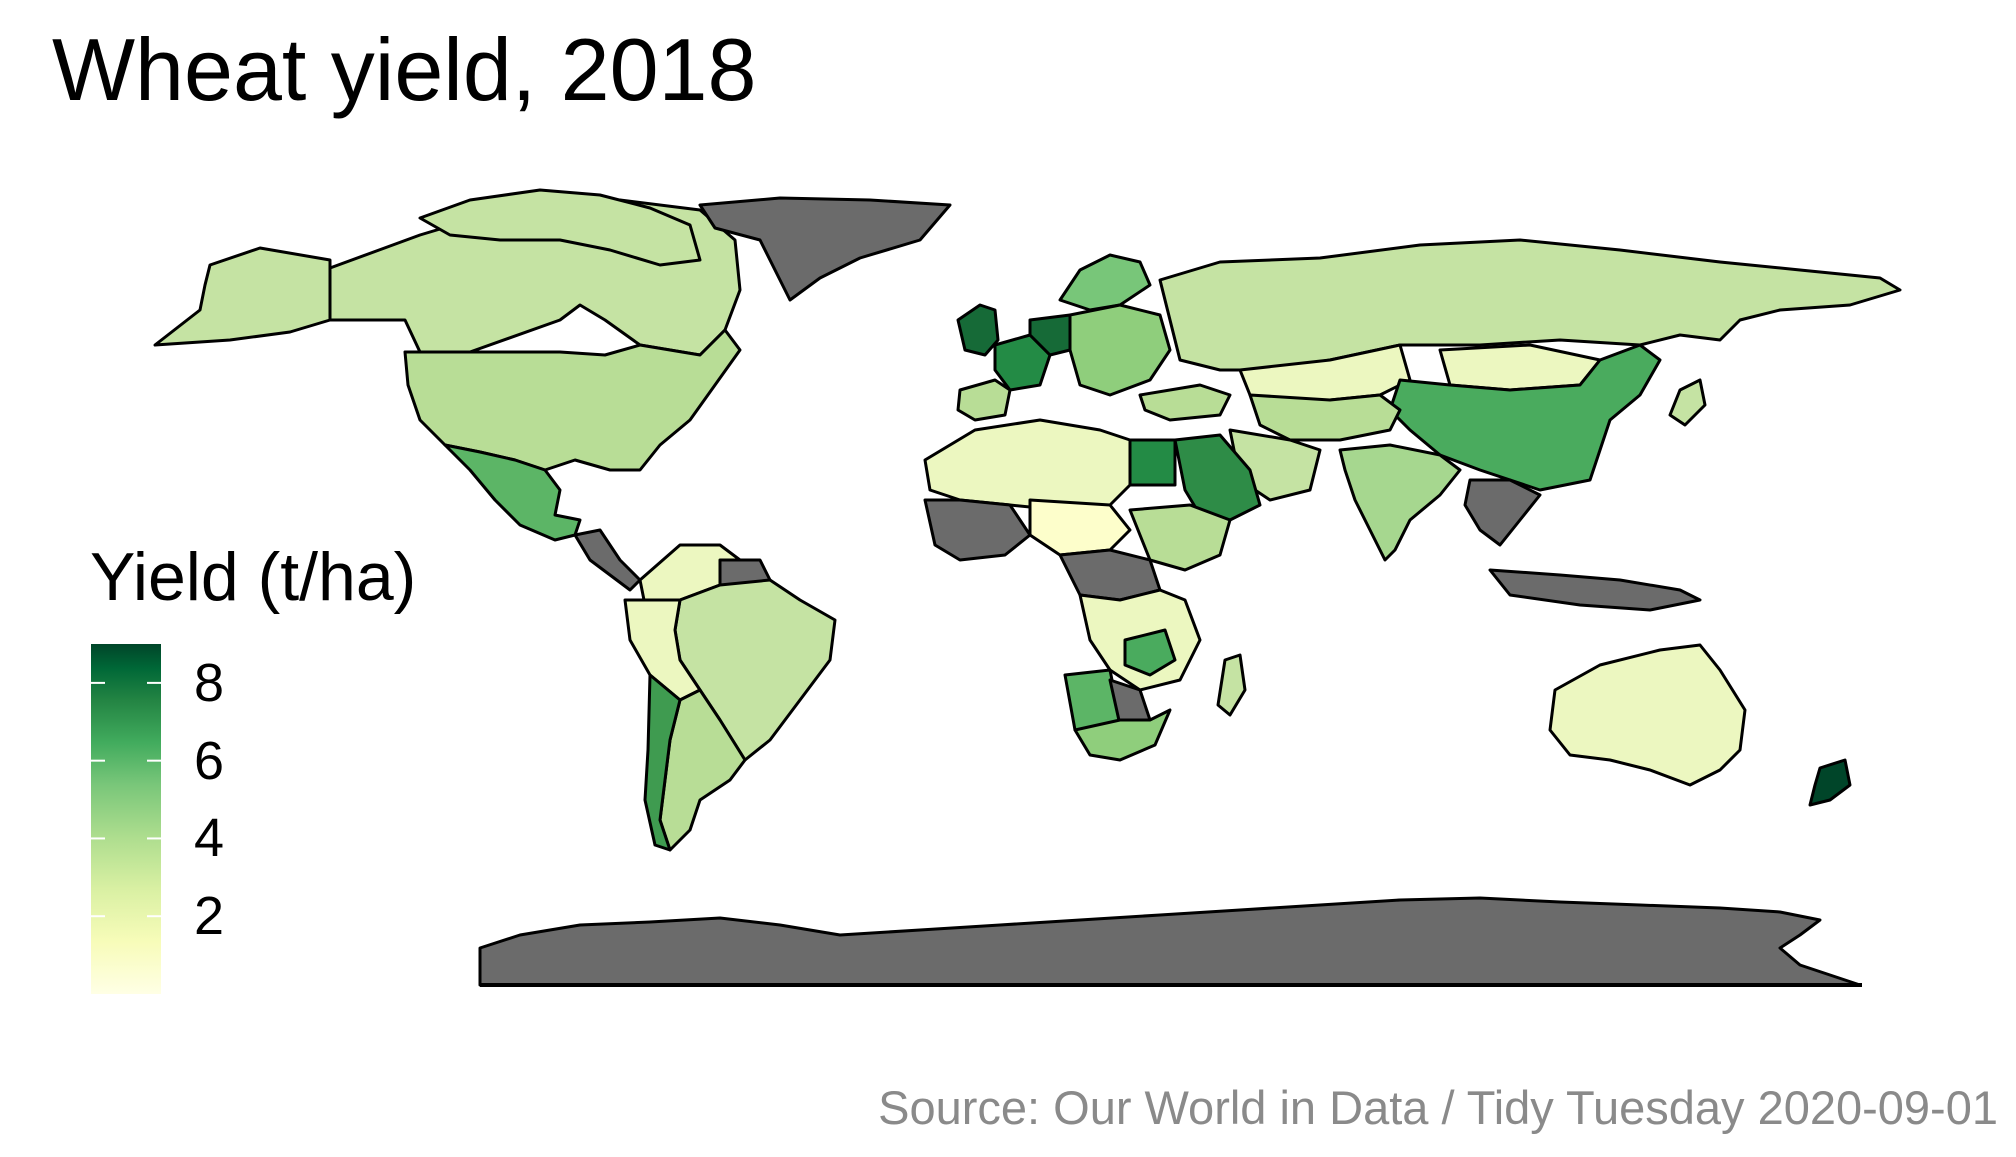 The height and width of the screenshot is (1157, 2016). What do you see at coordinates (512, 492) in the screenshot?
I see `region-mexico` at bounding box center [512, 492].